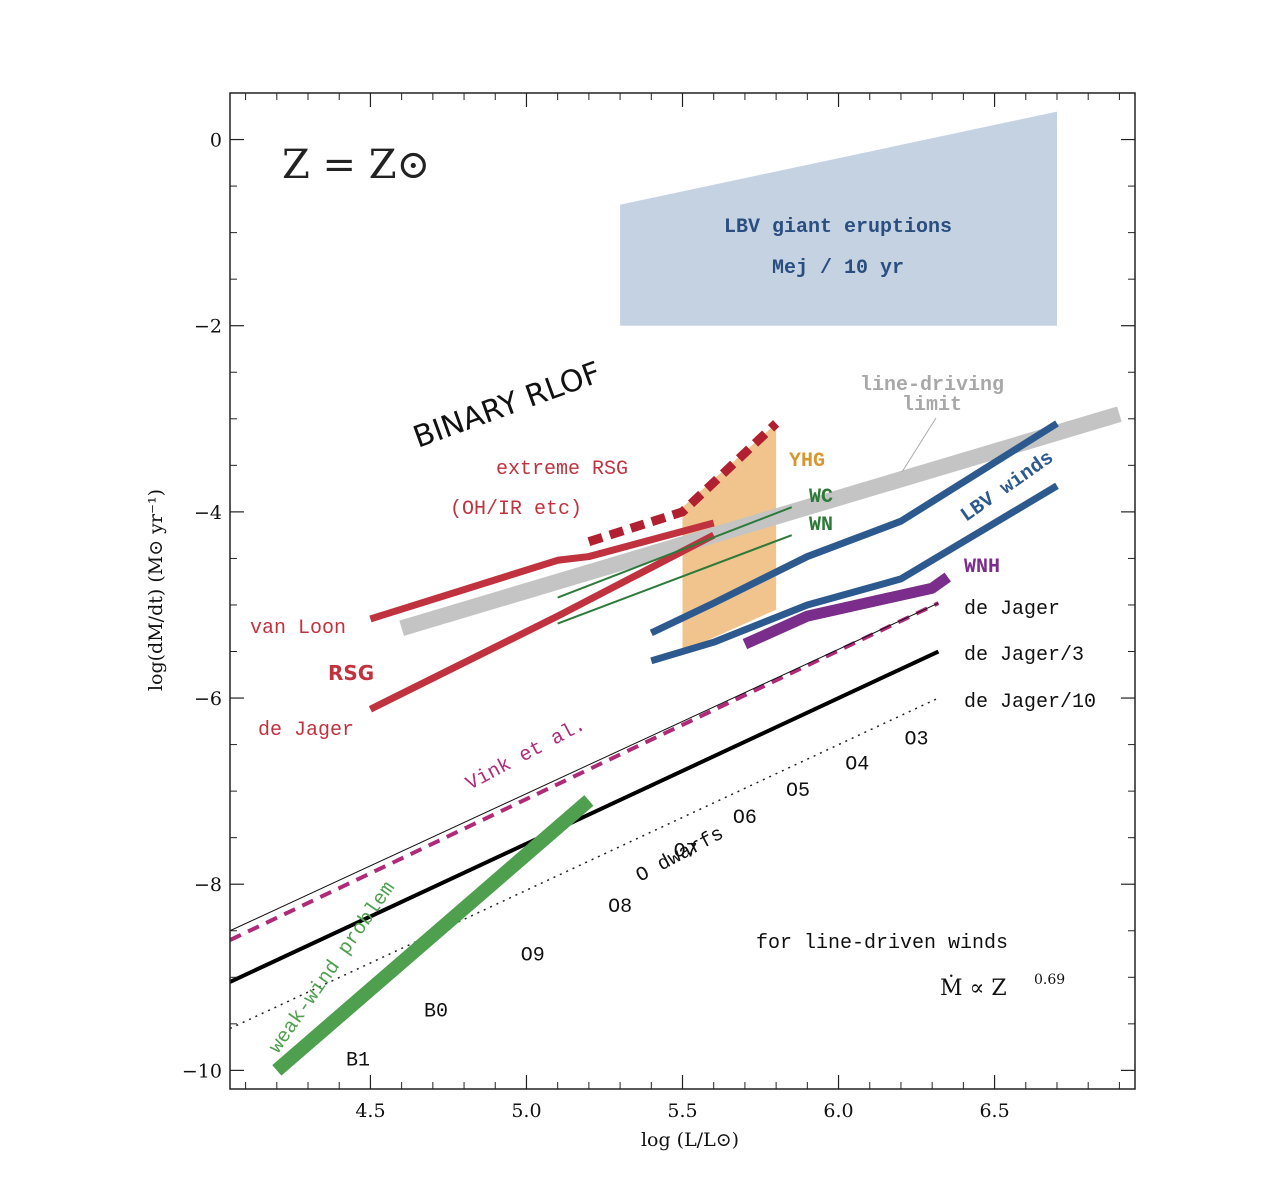 Image resolution: width=1266 pixels, height=1204 pixels. What do you see at coordinates (525, 755) in the screenshot?
I see `vink-label: Vink et al.` at bounding box center [525, 755].